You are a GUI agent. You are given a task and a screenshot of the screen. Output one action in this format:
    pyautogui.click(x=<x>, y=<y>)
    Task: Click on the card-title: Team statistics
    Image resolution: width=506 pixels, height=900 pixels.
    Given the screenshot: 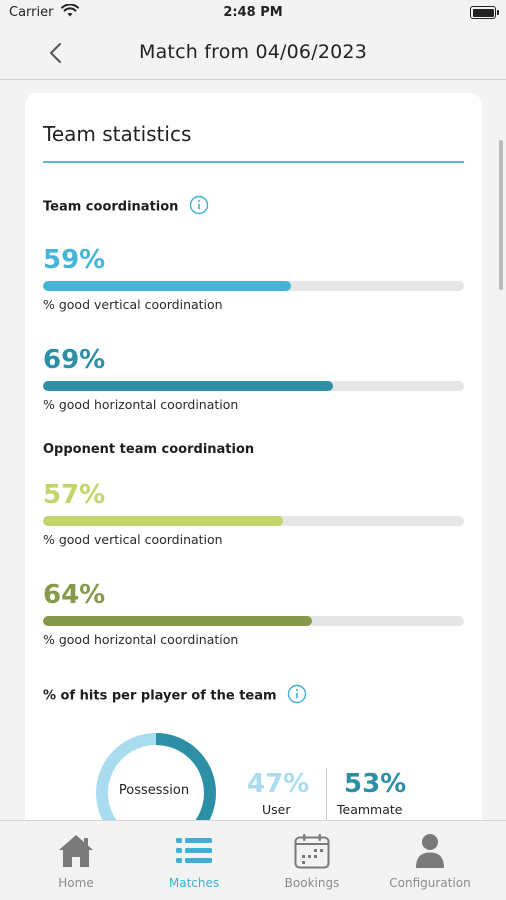 What is the action you would take?
    pyautogui.click(x=117, y=134)
    